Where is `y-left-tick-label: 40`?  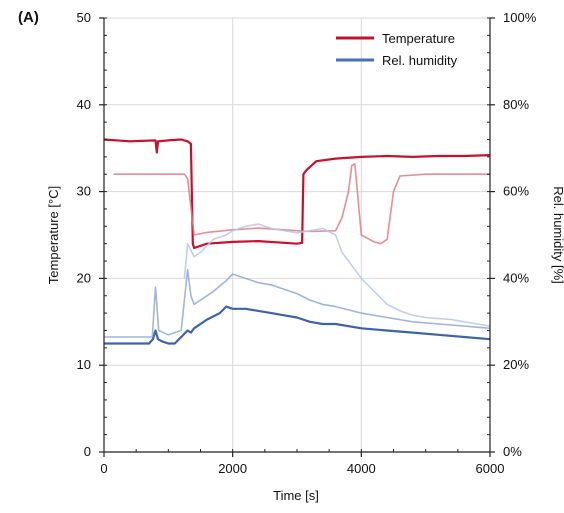
y-left-tick-label: 40 is located at coordinates (84, 104).